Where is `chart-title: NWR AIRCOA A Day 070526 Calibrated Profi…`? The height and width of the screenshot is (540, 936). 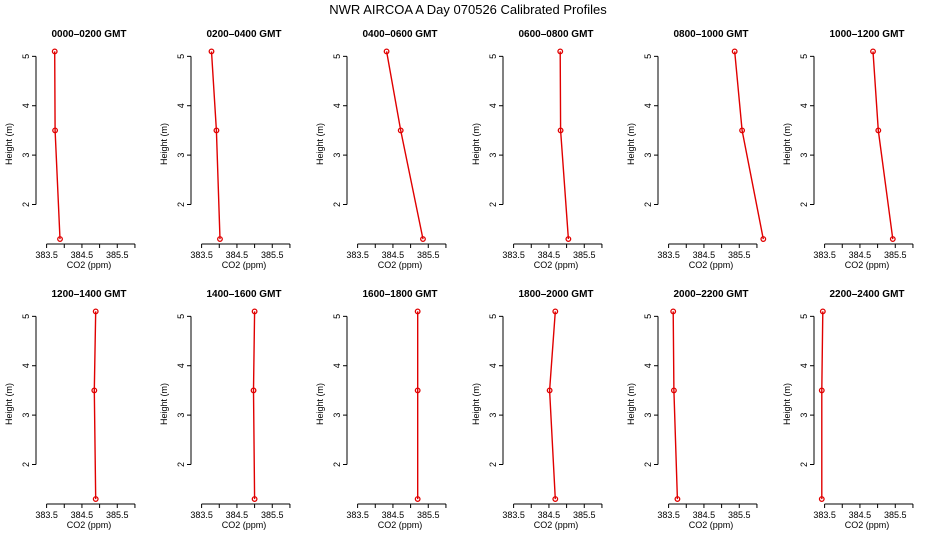
chart-title: NWR AIRCOA A Day 070526 Calibrated Profi… is located at coordinates (468, 9).